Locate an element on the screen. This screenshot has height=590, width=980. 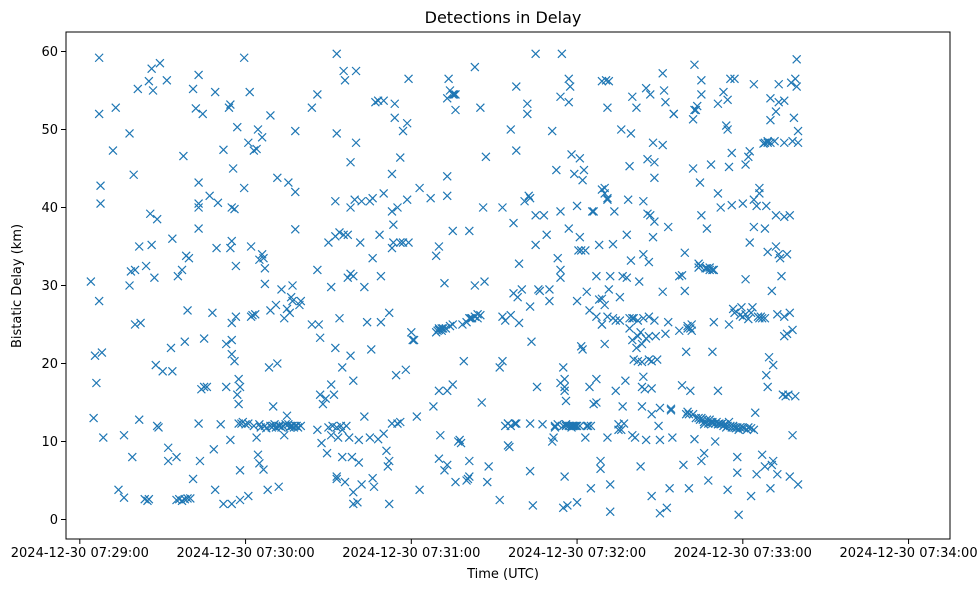
x-tick-label: 2024-12-30 07:33:00 is located at coordinates (743, 553).